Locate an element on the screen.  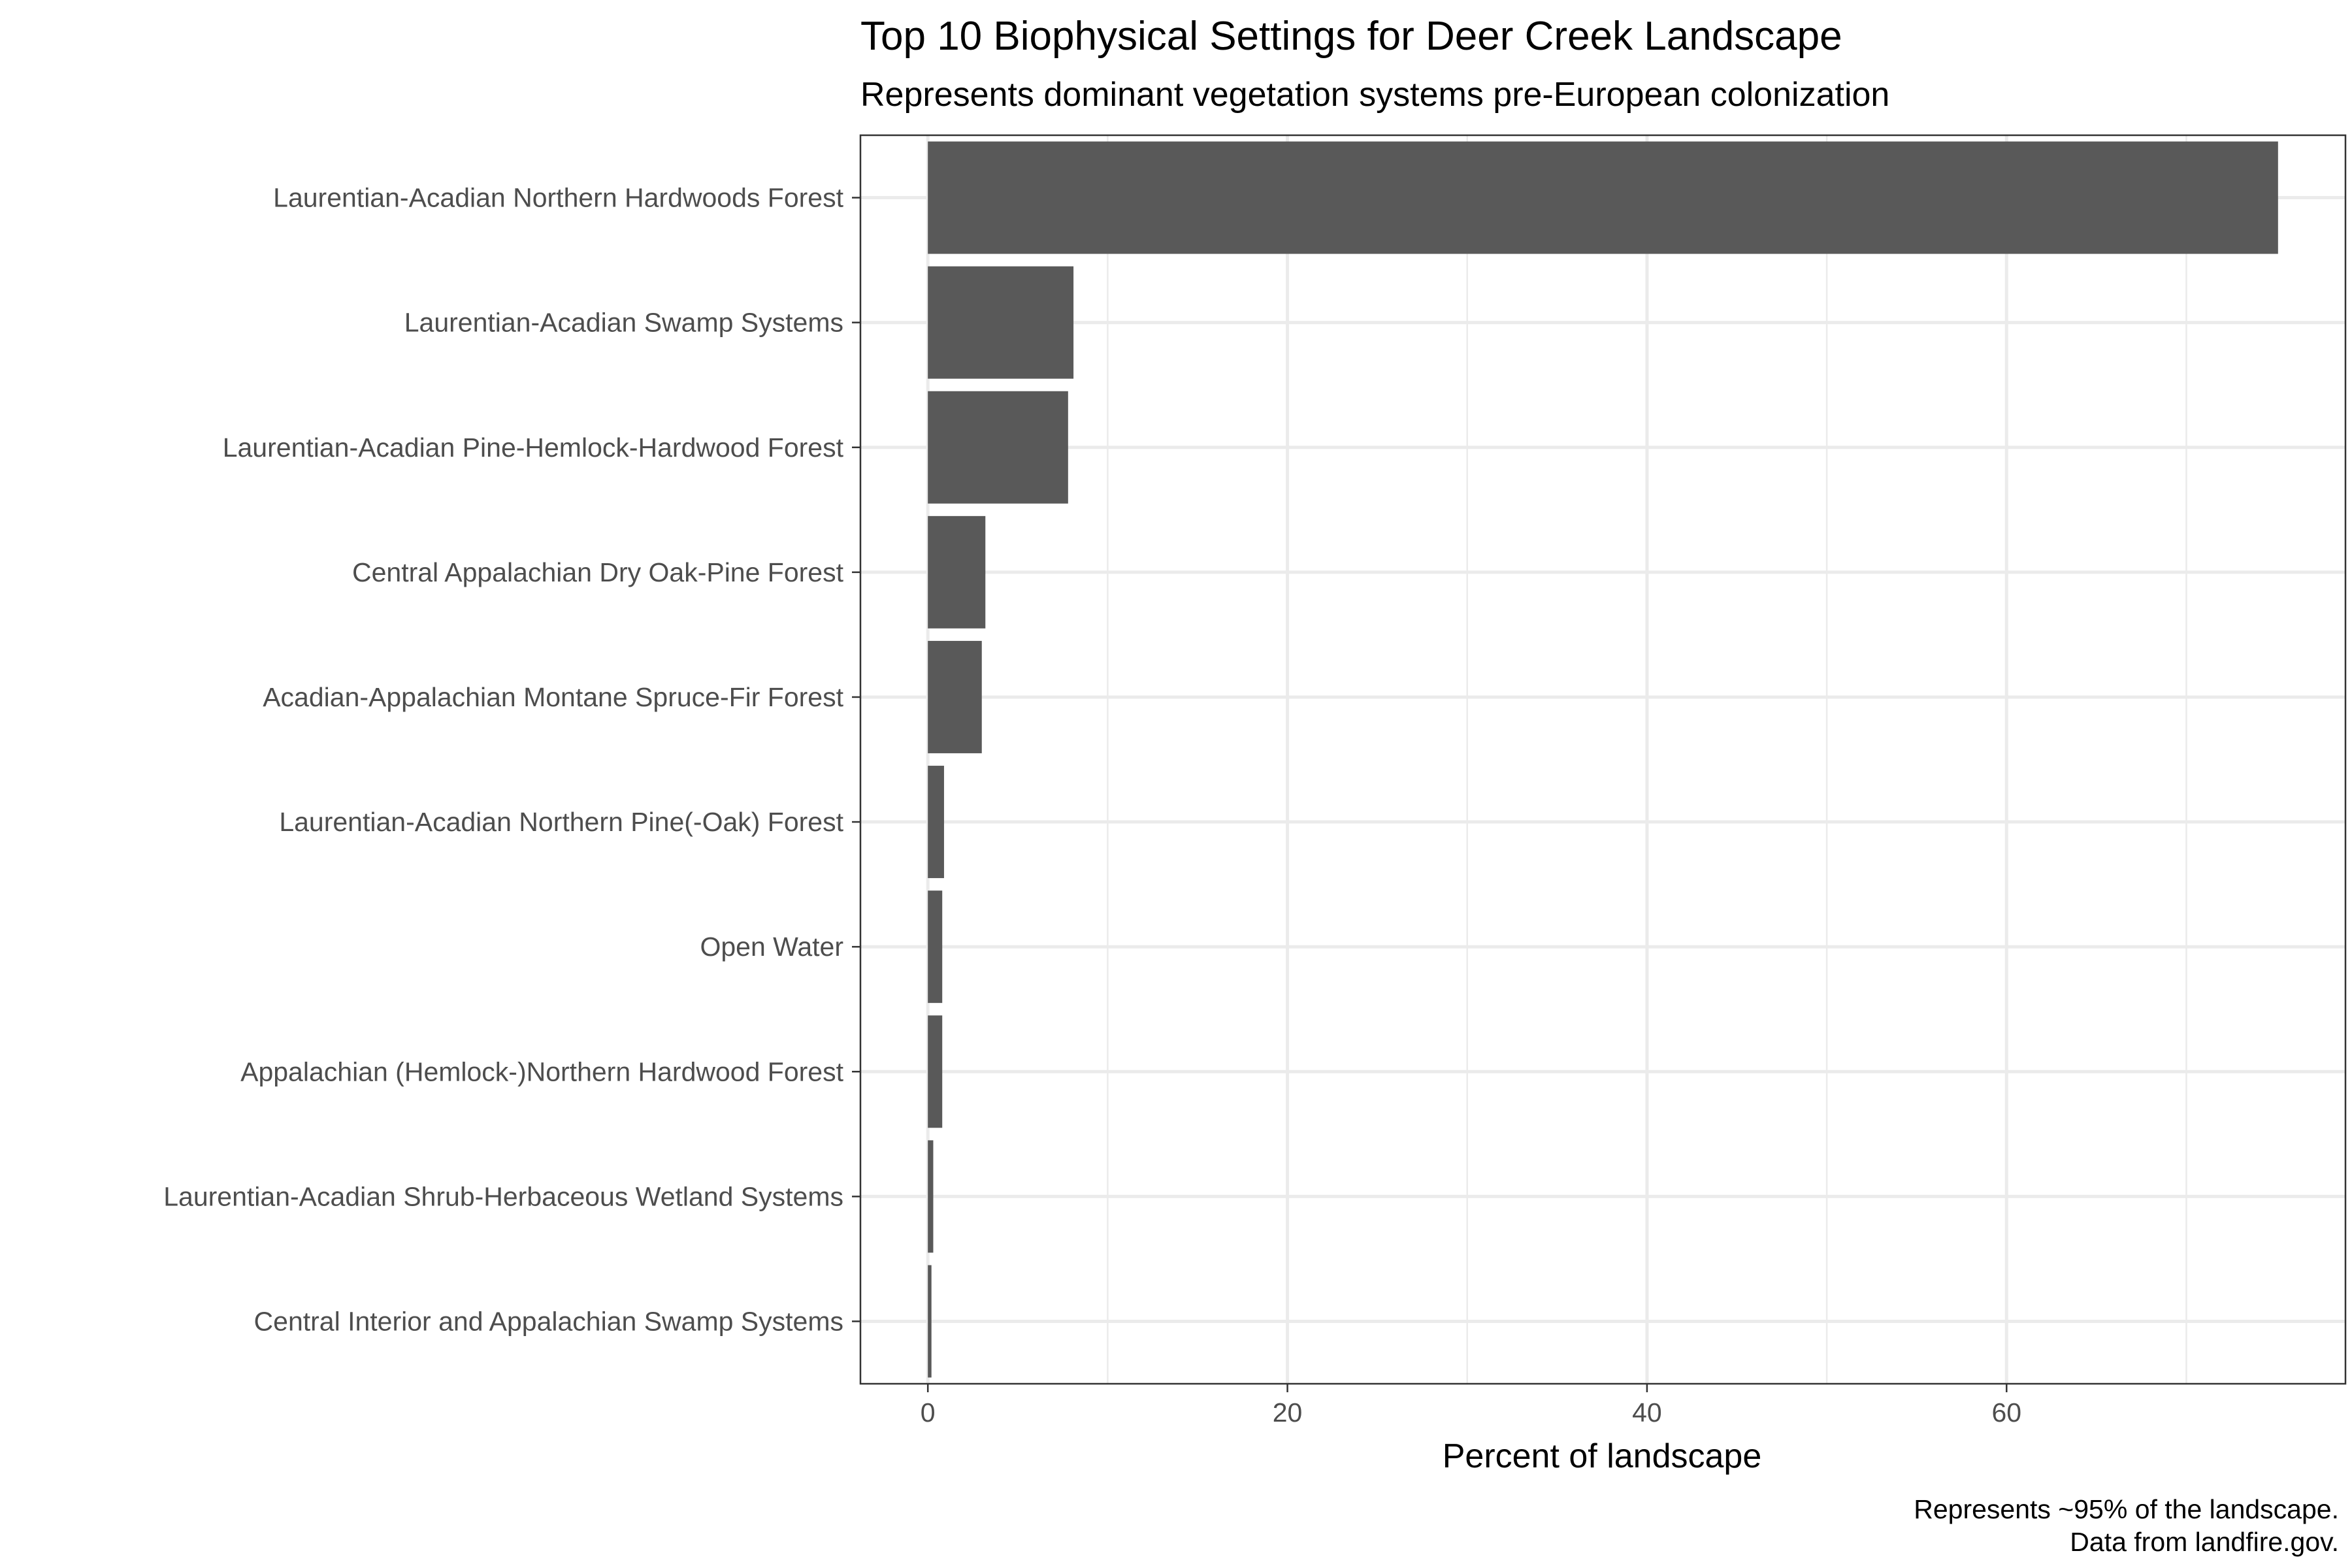
x-tick-label: 20 is located at coordinates (1288, 1412).